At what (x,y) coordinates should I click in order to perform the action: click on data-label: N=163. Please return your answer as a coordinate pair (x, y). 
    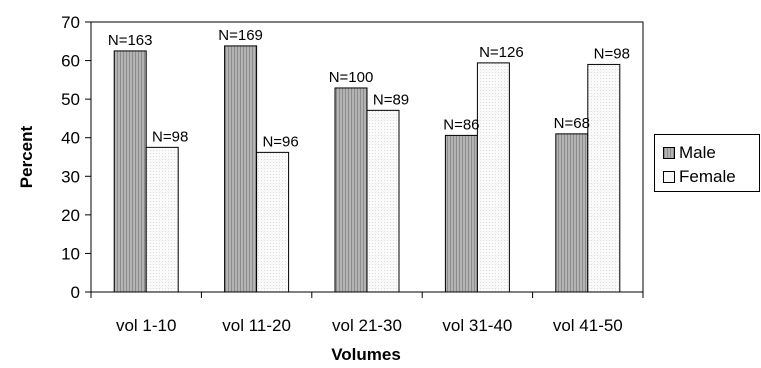
    Looking at the image, I should click on (130, 40).